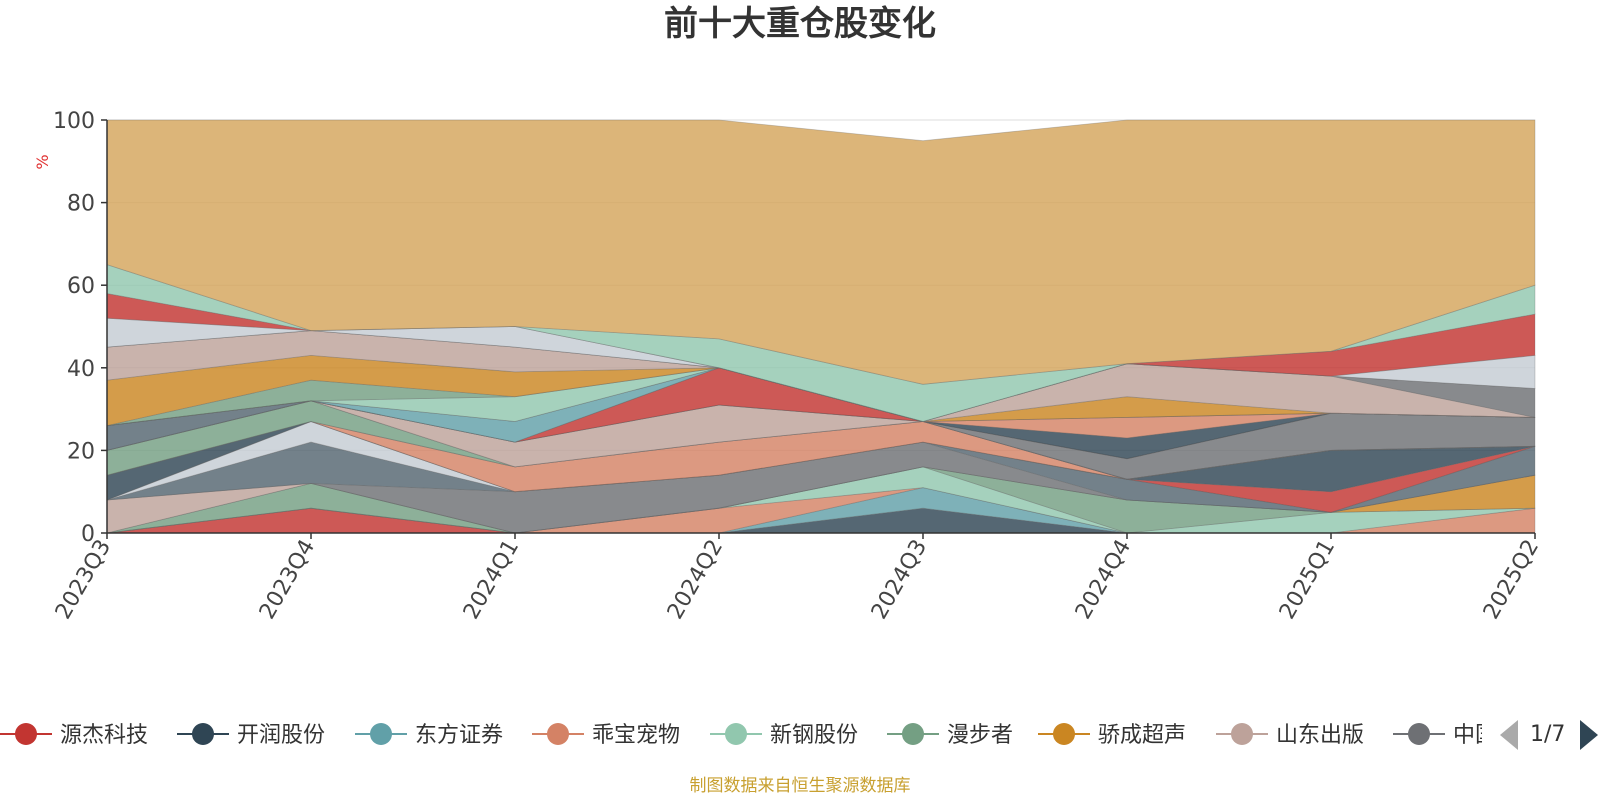  Describe the element at coordinates (899, 580) in the screenshot. I see `x-tick-label-4: 2024Q3` at that location.